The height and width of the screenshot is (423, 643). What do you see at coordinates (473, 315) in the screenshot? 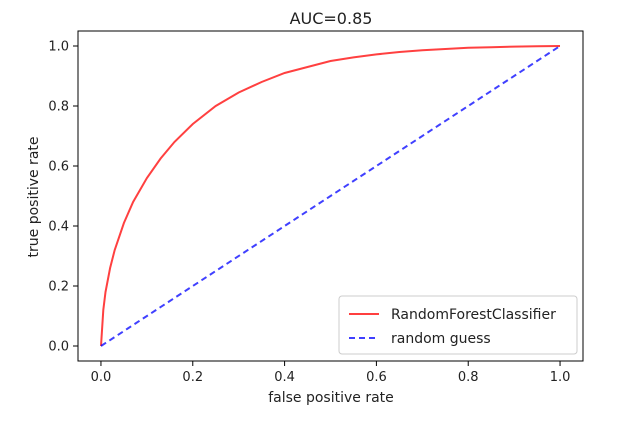
I see `legend-label: RandomForestClassifier` at bounding box center [473, 315].